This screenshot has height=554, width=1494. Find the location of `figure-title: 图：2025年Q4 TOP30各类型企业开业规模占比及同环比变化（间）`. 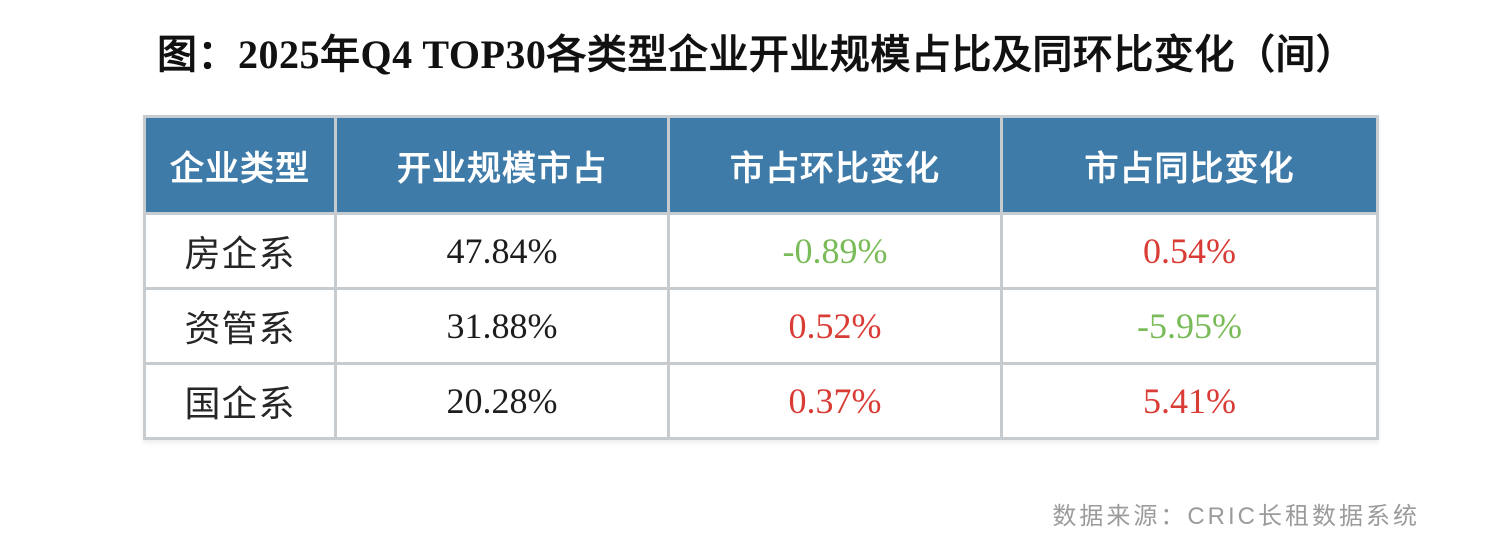

figure-title: 图：2025年Q4 TOP30各类型企业开业规模占比及同环比变化（间） is located at coordinates (757, 54).